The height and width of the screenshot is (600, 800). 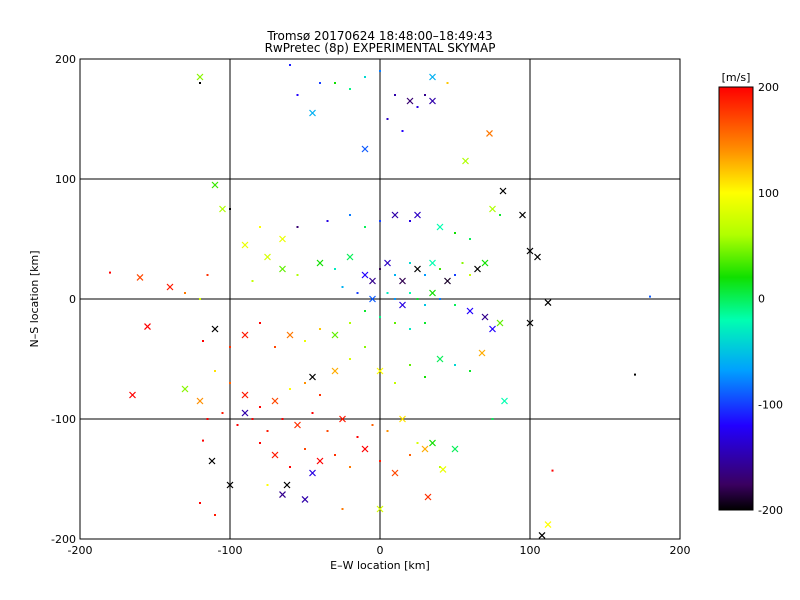 What do you see at coordinates (379, 36) in the screenshot?
I see `chart-title: Tromsø 20170624 18:48:00–18:49:43` at bounding box center [379, 36].